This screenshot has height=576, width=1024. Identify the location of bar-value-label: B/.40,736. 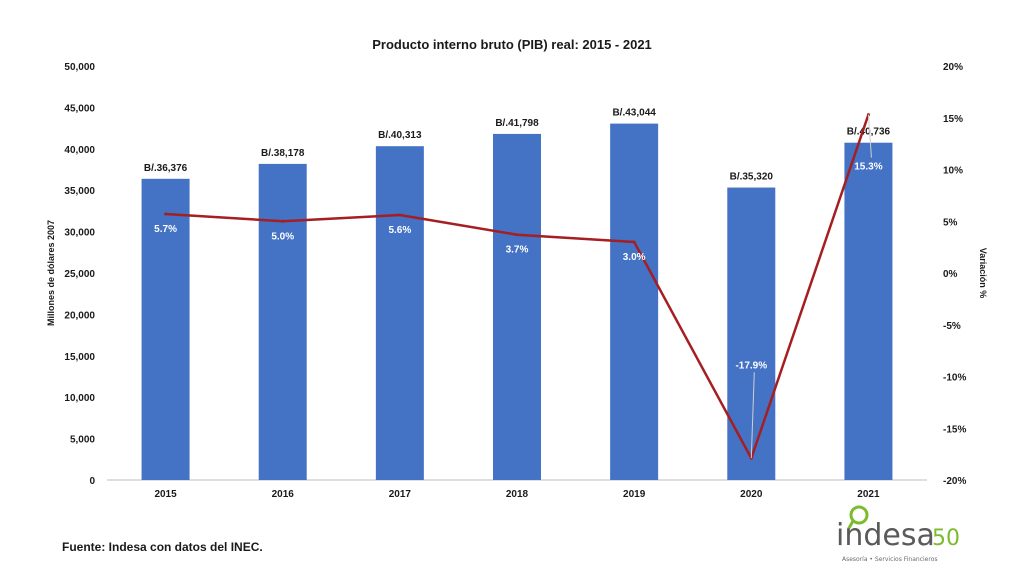
(869, 132).